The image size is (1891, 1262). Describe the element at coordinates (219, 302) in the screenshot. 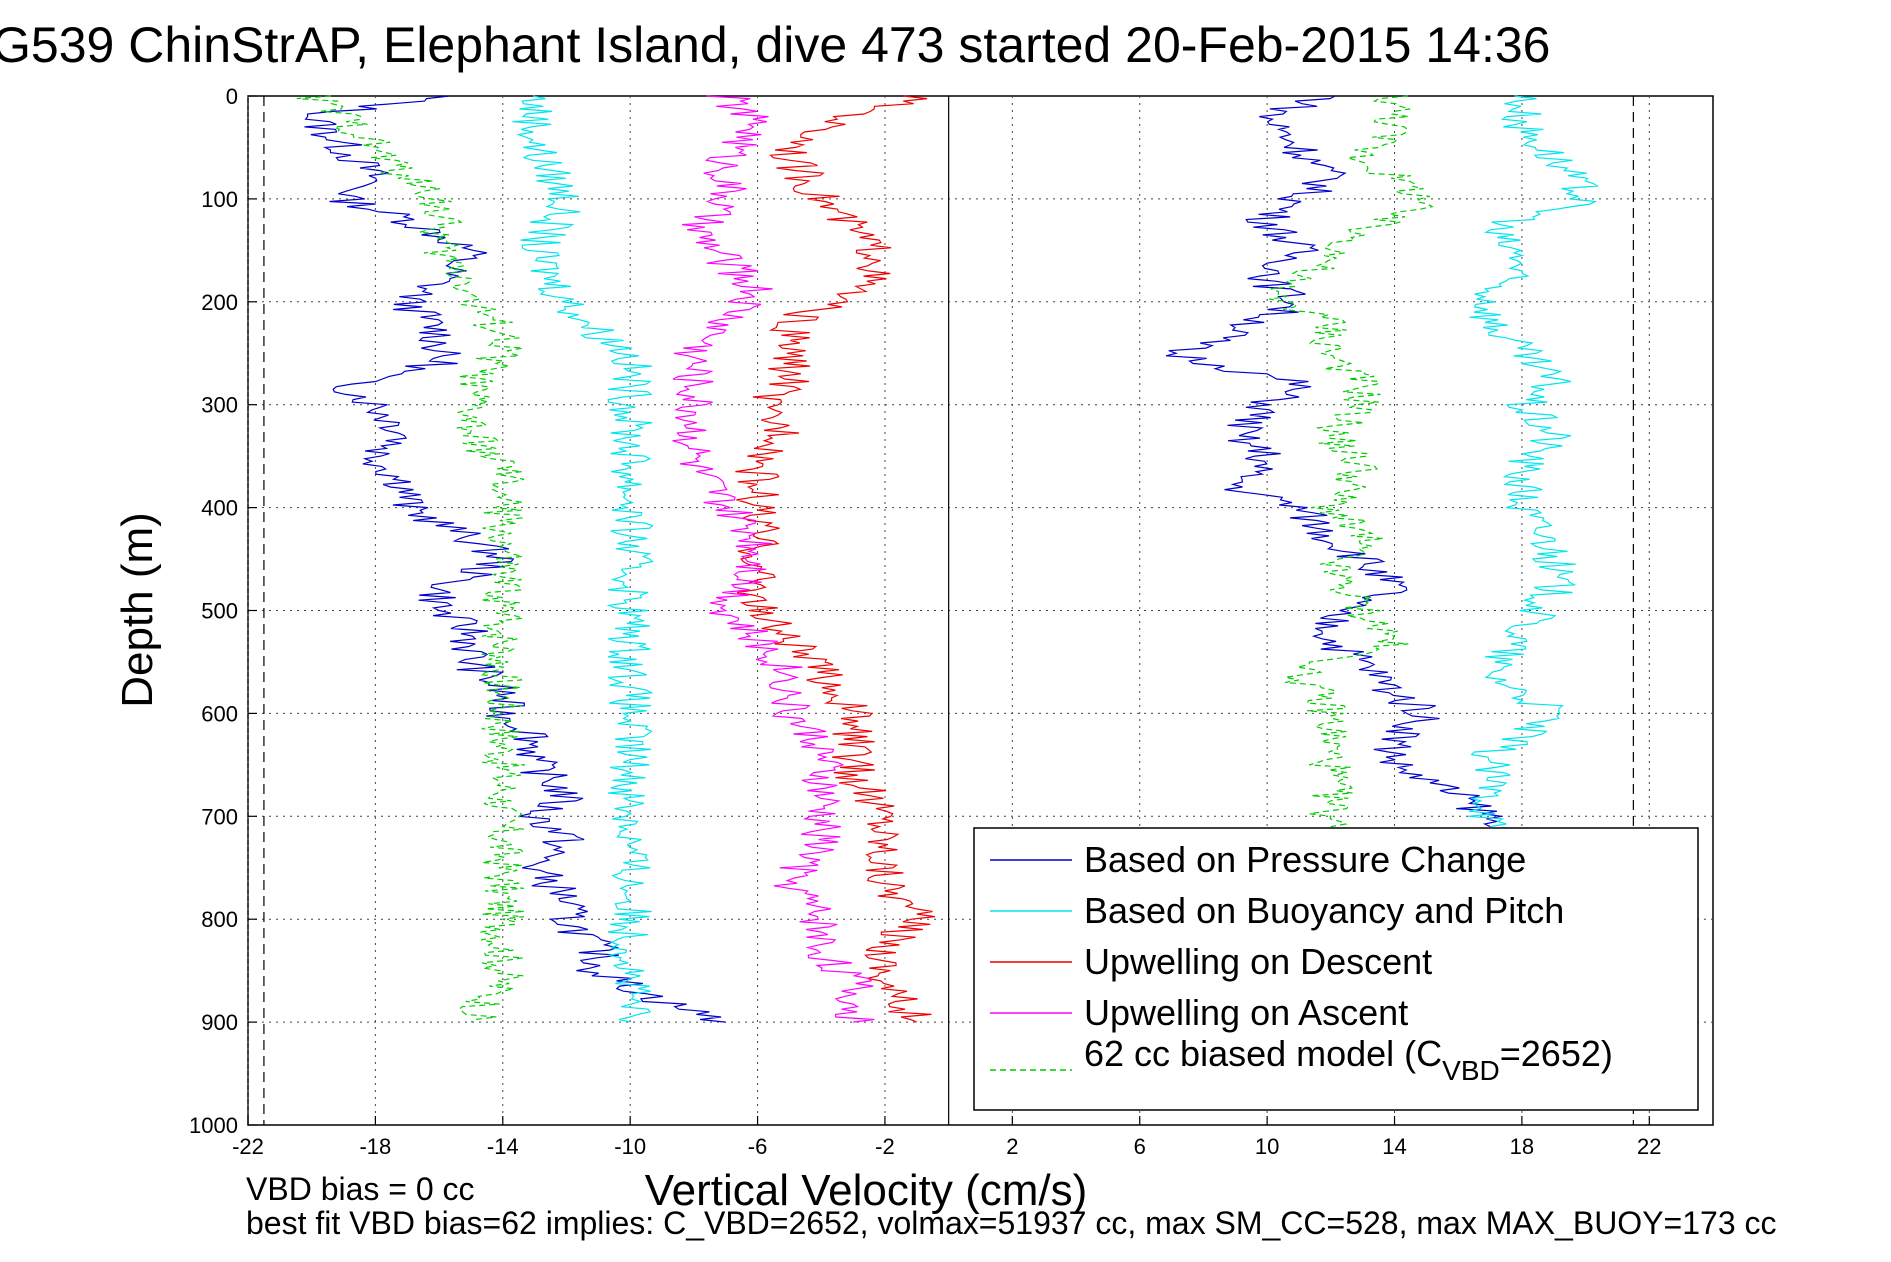

I see `y-tick-label: 200` at that location.